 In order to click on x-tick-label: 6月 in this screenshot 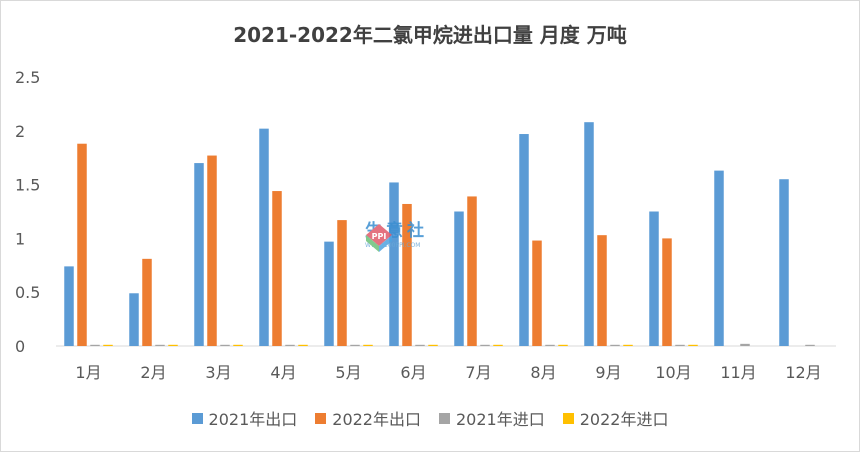, I will do `click(413, 372)`.